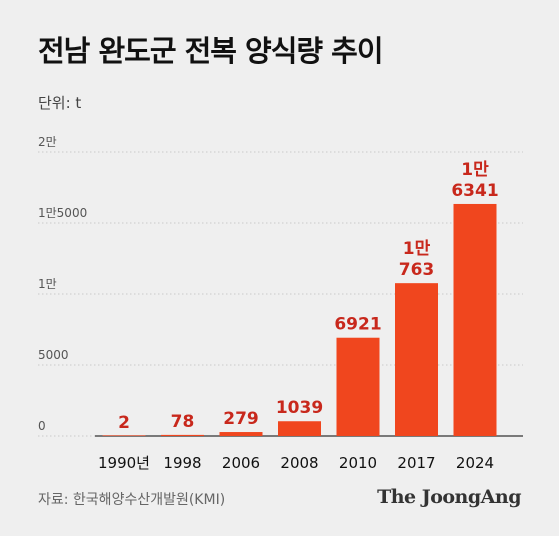  Describe the element at coordinates (416, 463) in the screenshot. I see `x-tick-label: 2017` at that location.